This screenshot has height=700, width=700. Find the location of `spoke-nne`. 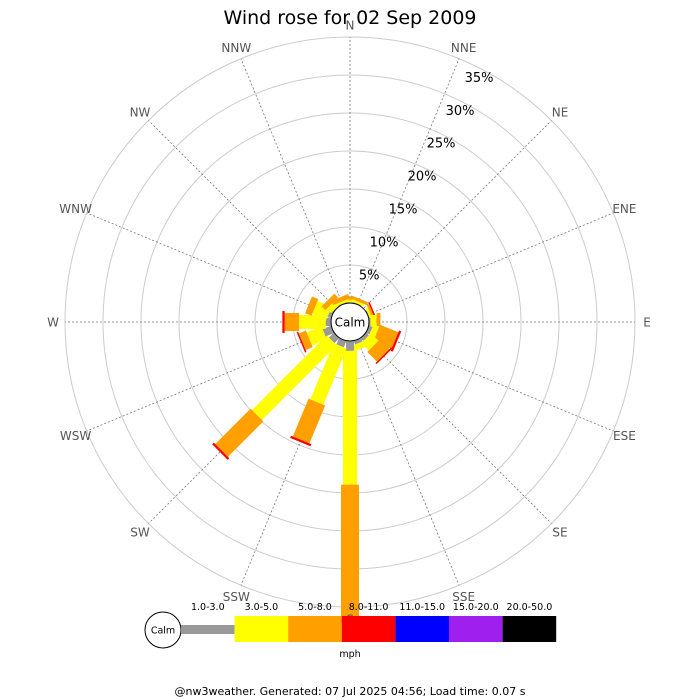

spoke-nne is located at coordinates (404, 190).